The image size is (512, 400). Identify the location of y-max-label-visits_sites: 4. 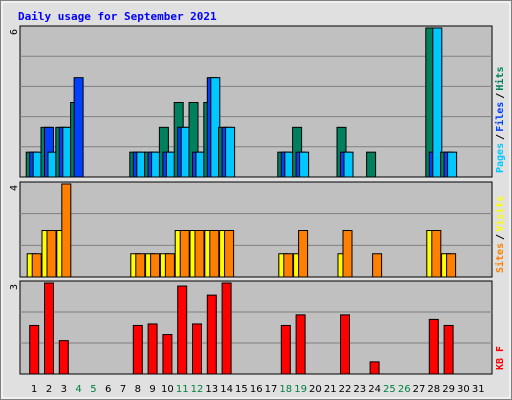
(14, 188).